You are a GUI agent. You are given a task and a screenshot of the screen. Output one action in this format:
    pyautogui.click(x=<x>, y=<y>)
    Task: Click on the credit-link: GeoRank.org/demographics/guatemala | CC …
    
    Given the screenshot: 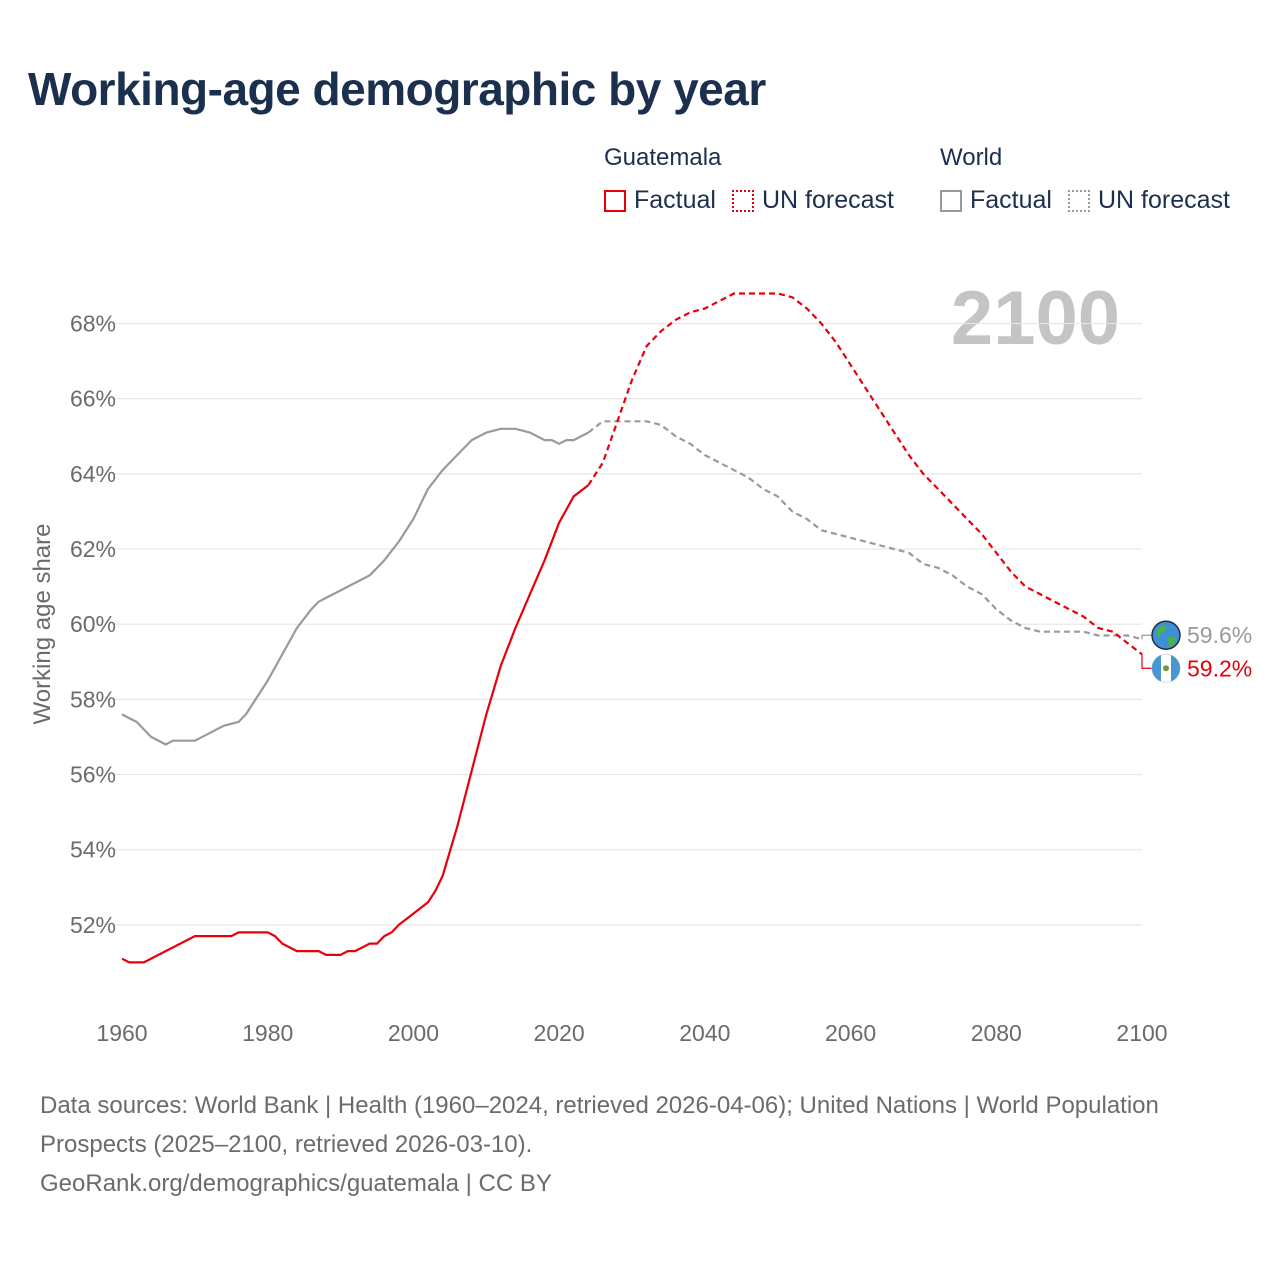 What is the action you would take?
    pyautogui.click(x=296, y=1183)
    